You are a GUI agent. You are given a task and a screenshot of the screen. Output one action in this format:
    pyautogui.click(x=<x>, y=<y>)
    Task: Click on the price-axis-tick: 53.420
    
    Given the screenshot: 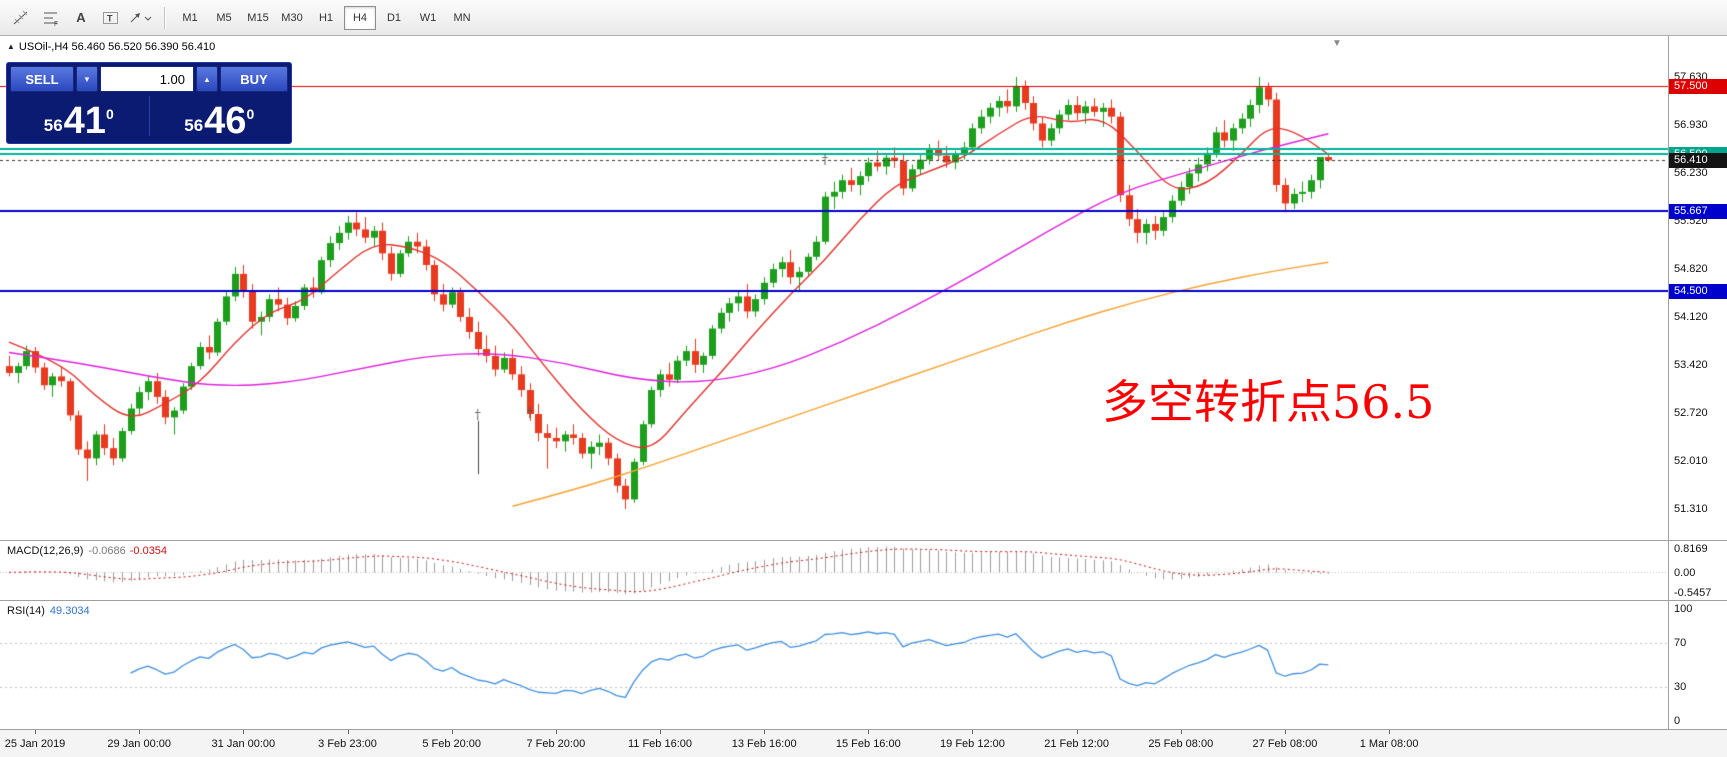 What is the action you would take?
    pyautogui.click(x=1691, y=364)
    